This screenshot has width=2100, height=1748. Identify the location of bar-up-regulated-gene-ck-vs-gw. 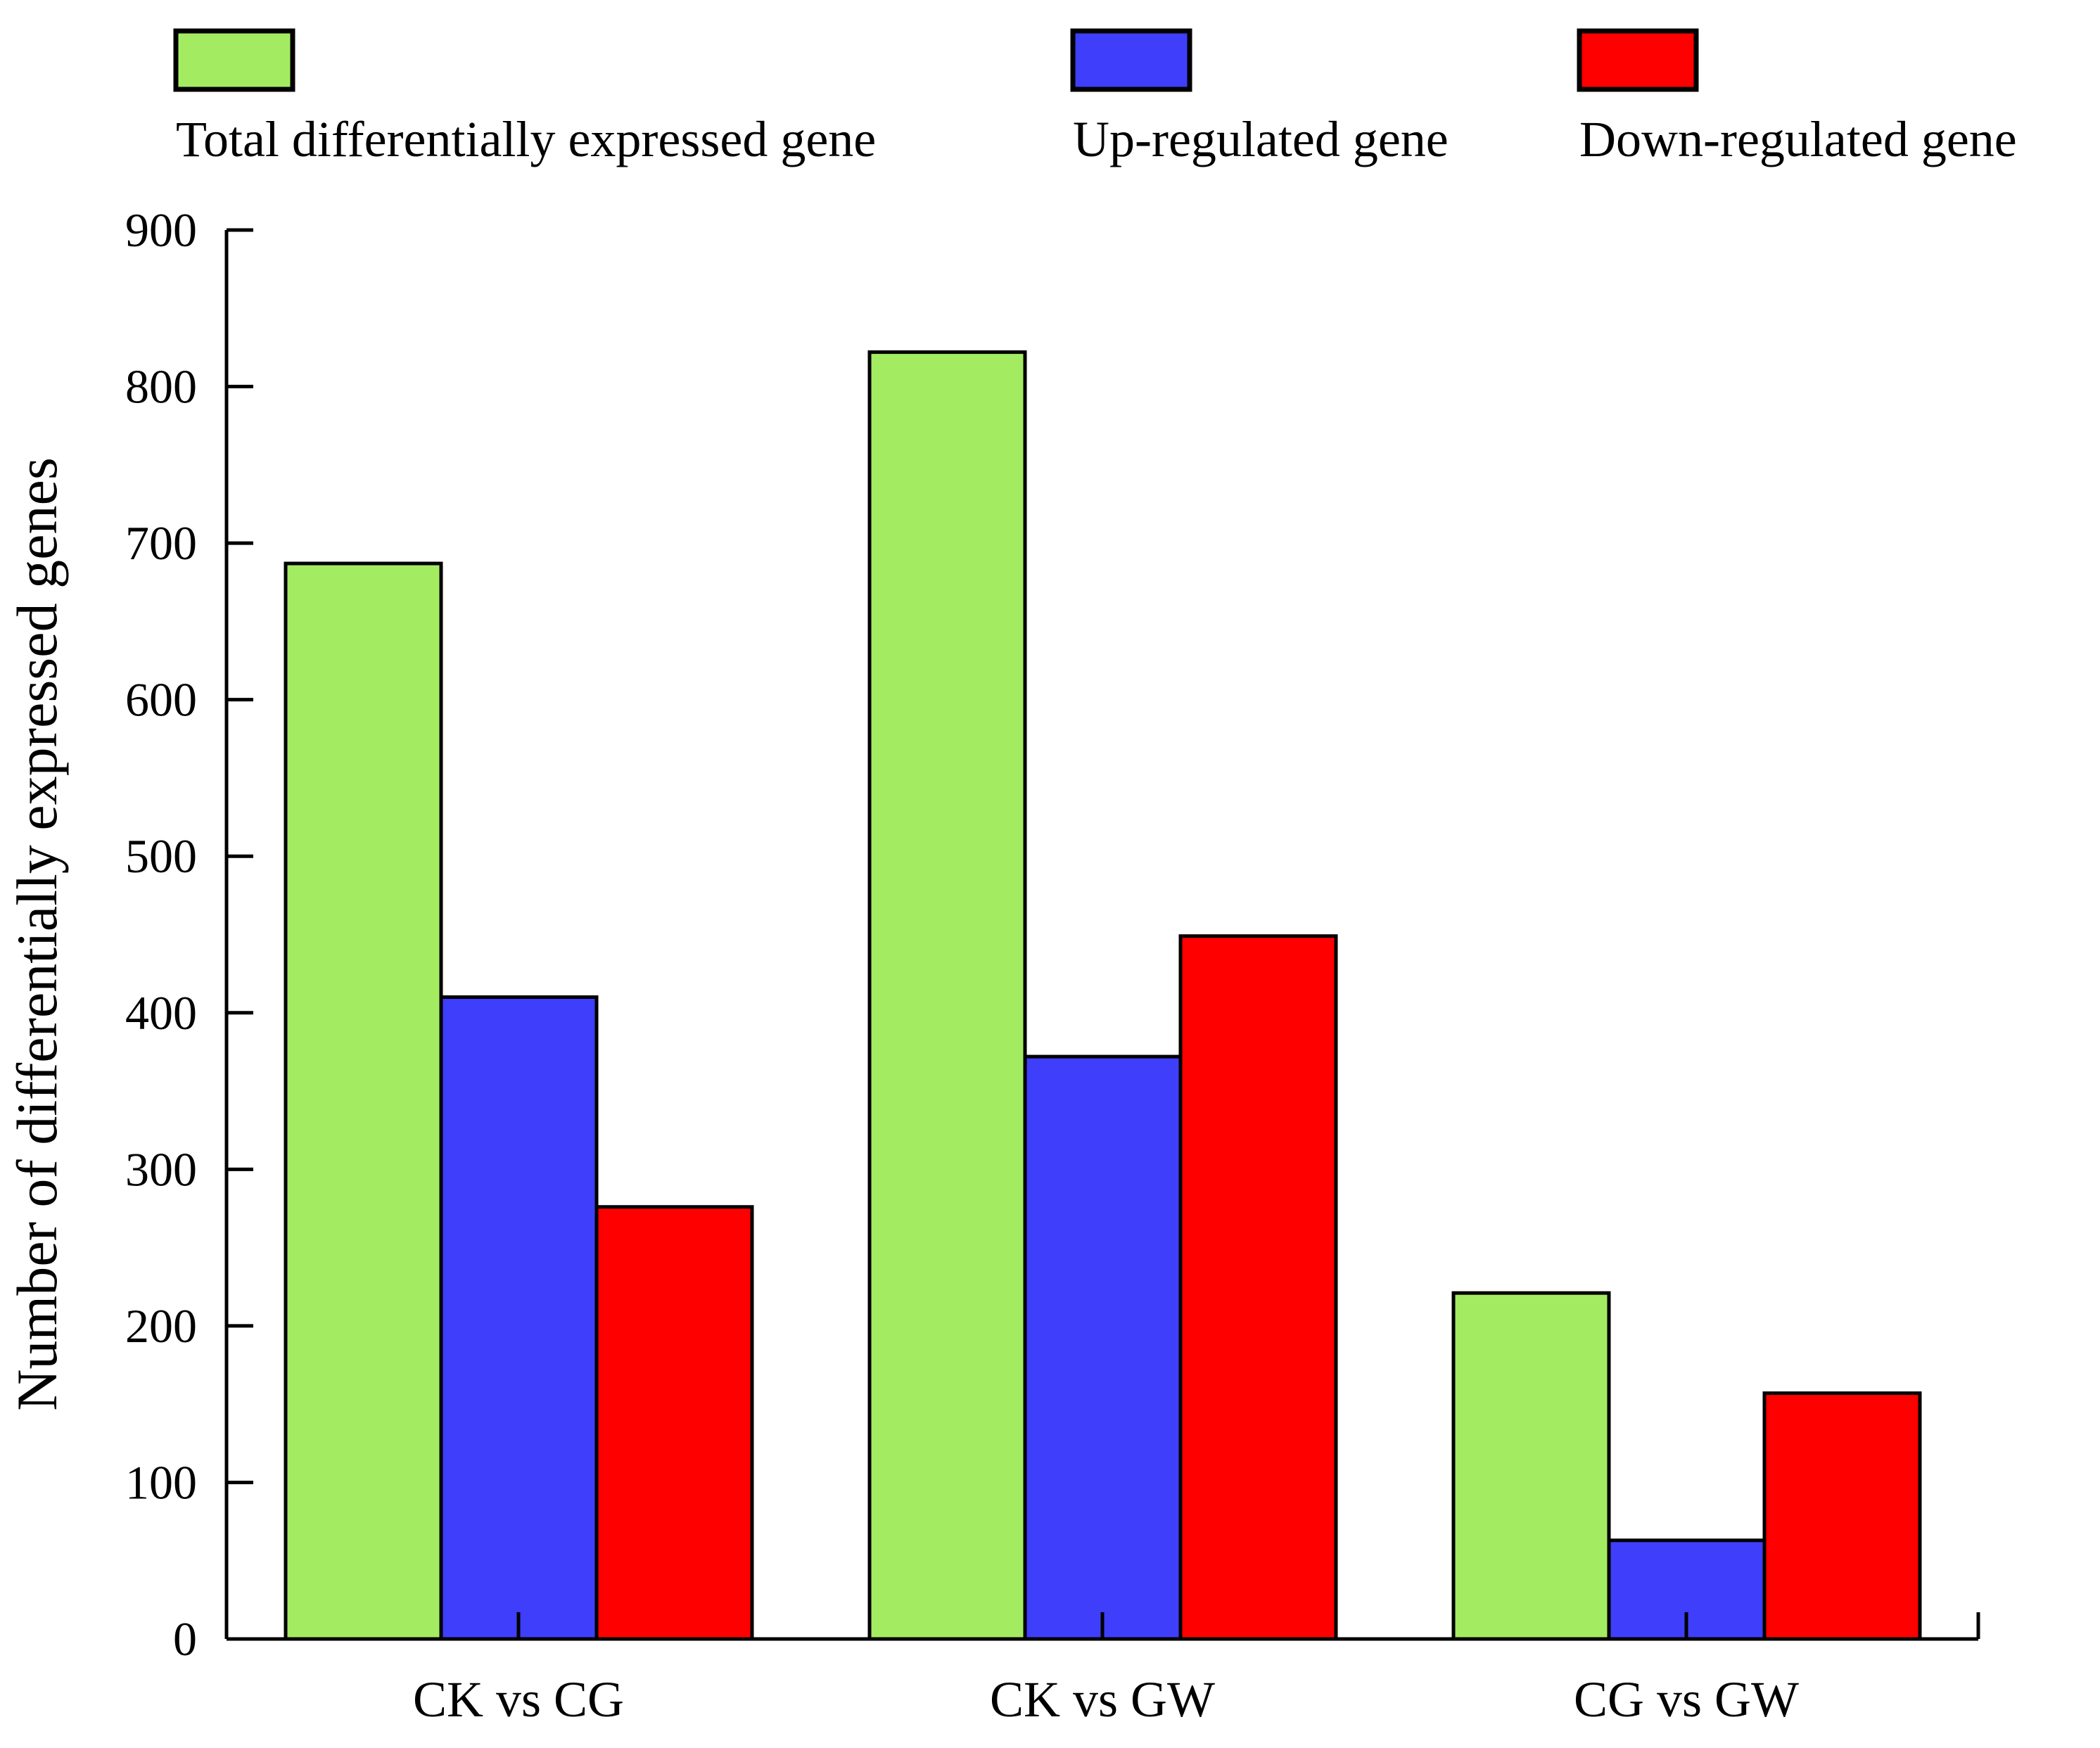
(1103, 1347).